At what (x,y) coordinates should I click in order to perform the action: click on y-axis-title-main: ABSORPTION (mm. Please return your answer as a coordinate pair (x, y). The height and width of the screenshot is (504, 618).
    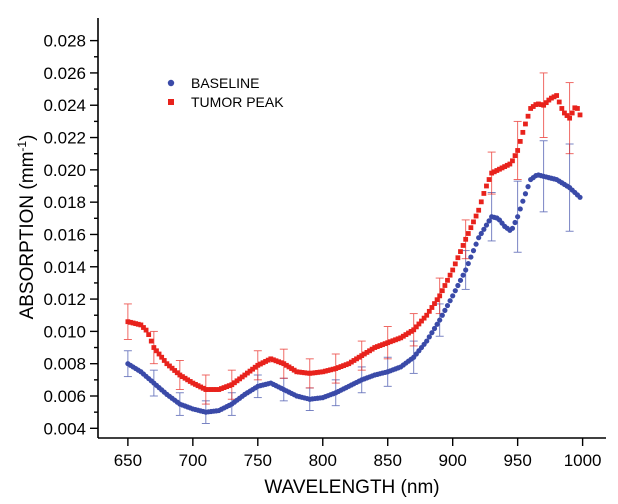
    Looking at the image, I should click on (27, 236).